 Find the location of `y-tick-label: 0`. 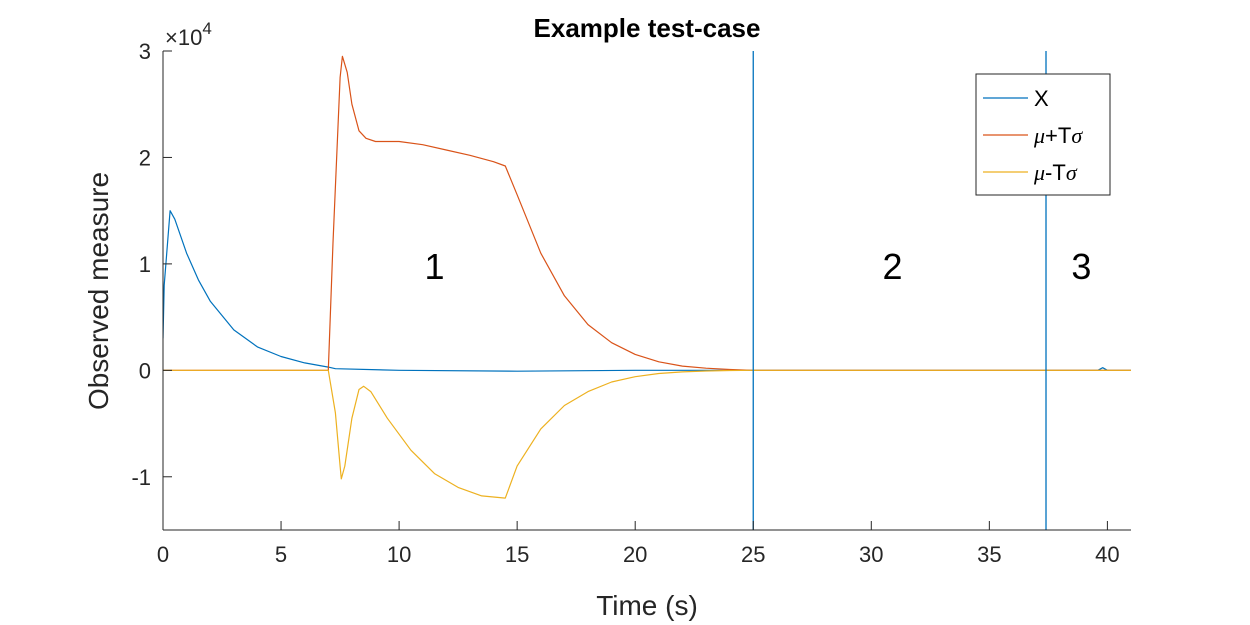

y-tick-label: 0 is located at coordinates (145, 370).